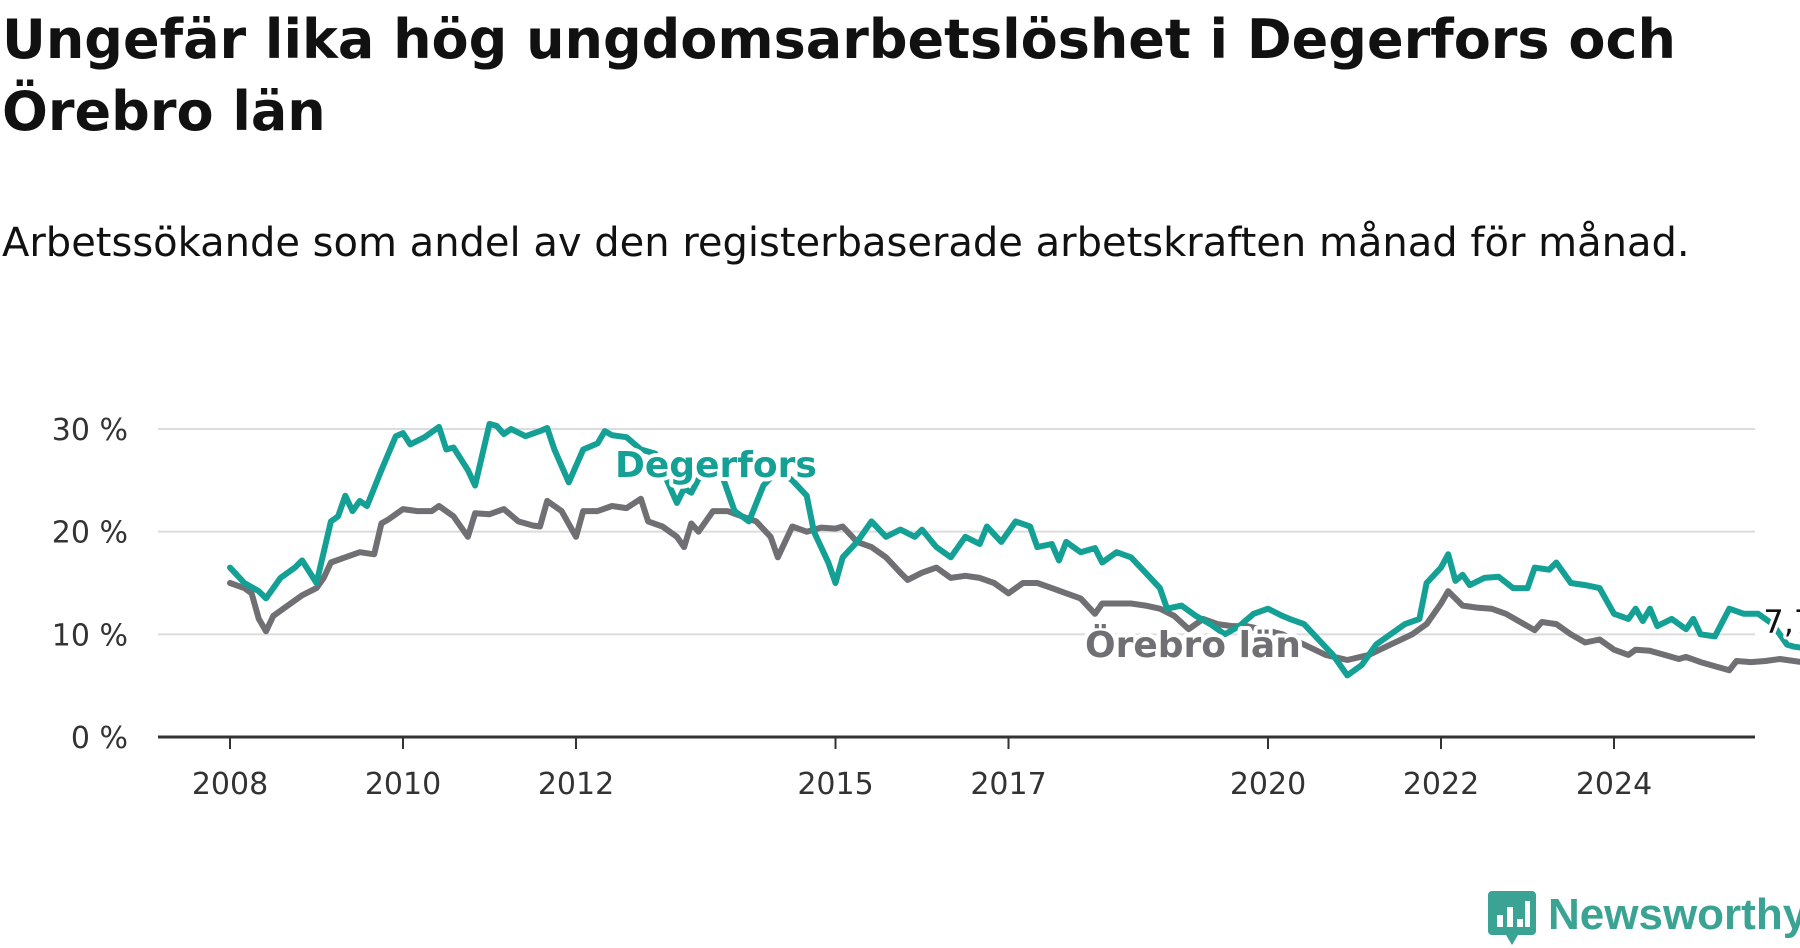 The width and height of the screenshot is (1800, 948). Describe the element at coordinates (716, 465) in the screenshot. I see `series-label-degerfors: Degerfors` at that location.